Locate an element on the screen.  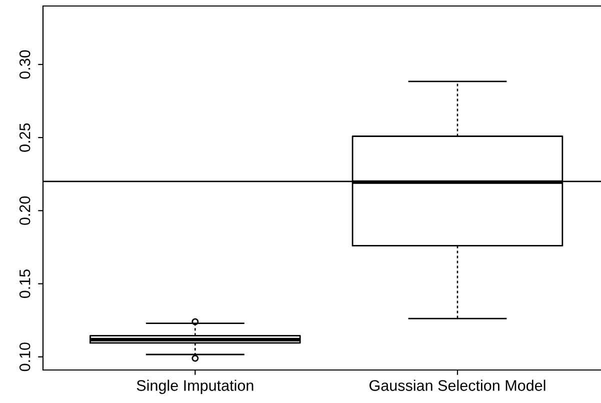
y-tick-label: 0.25 is located at coordinates (24, 137).